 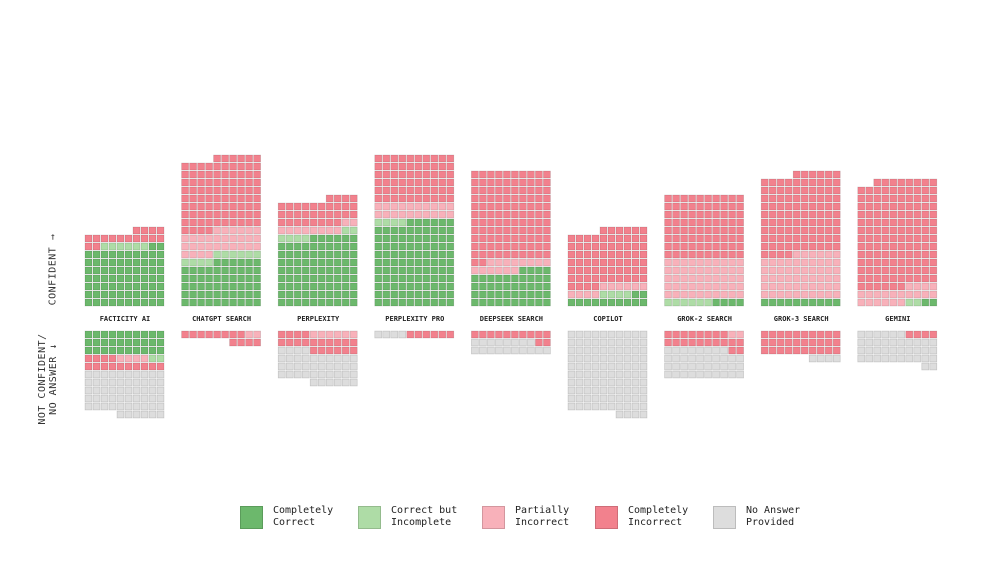 I want to click on legend-swatch, so click(x=251, y=517).